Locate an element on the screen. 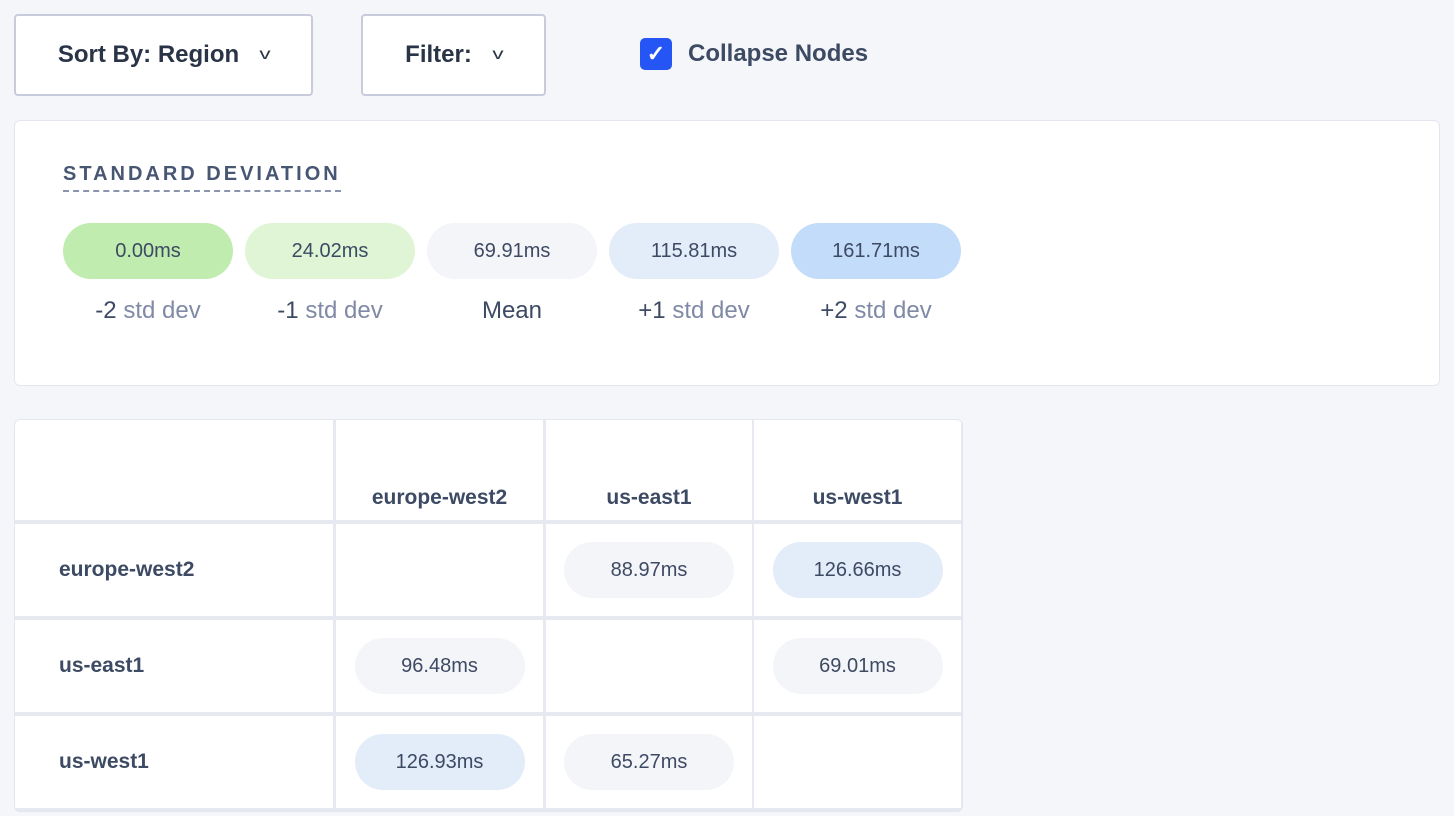  latency-chip: 126.66ms is located at coordinates (857, 570).